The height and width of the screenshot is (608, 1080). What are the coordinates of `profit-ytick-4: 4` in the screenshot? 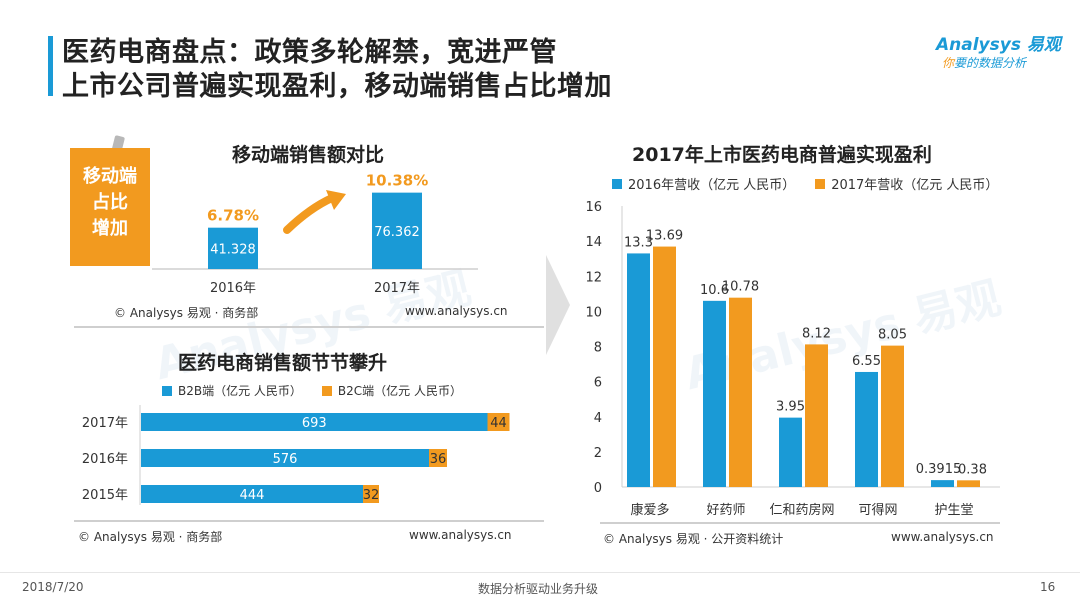 It's located at (598, 418).